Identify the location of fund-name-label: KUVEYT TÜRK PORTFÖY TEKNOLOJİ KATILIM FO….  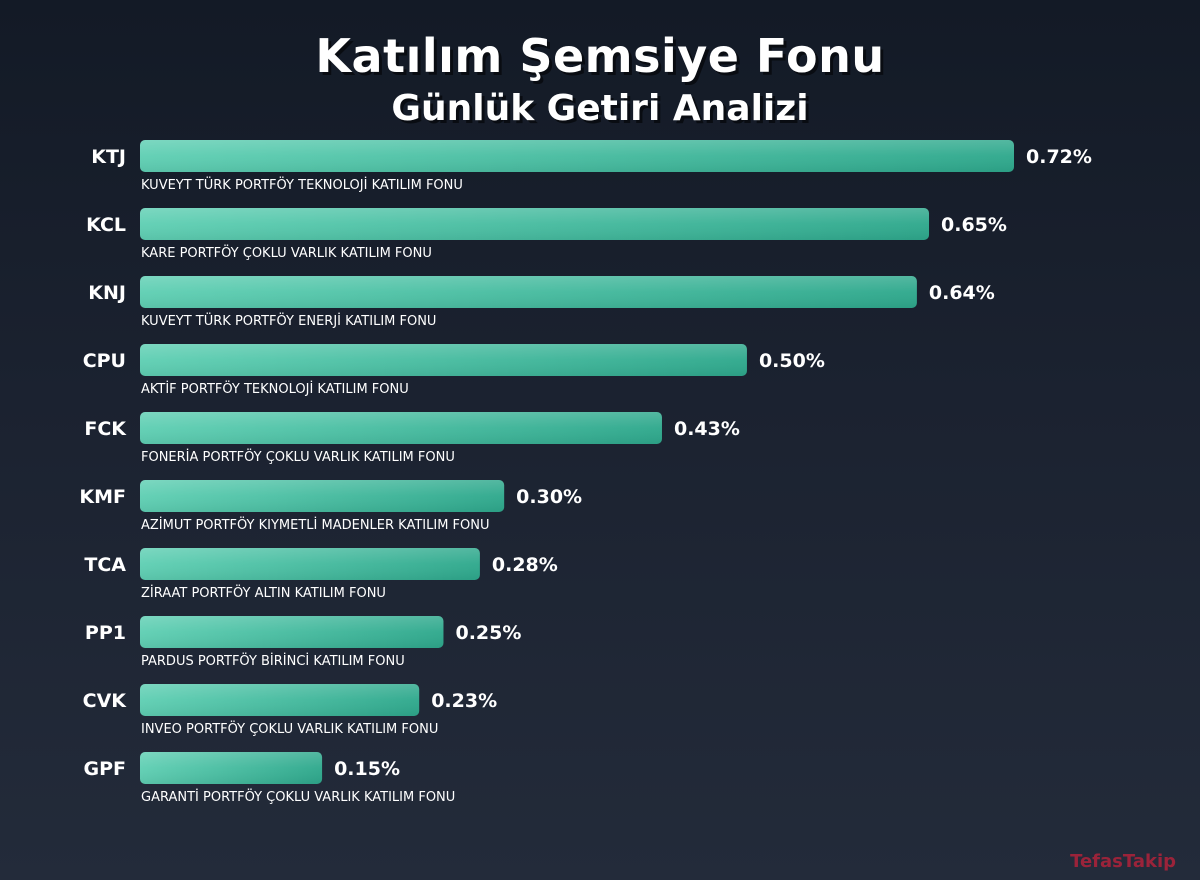
(302, 184).